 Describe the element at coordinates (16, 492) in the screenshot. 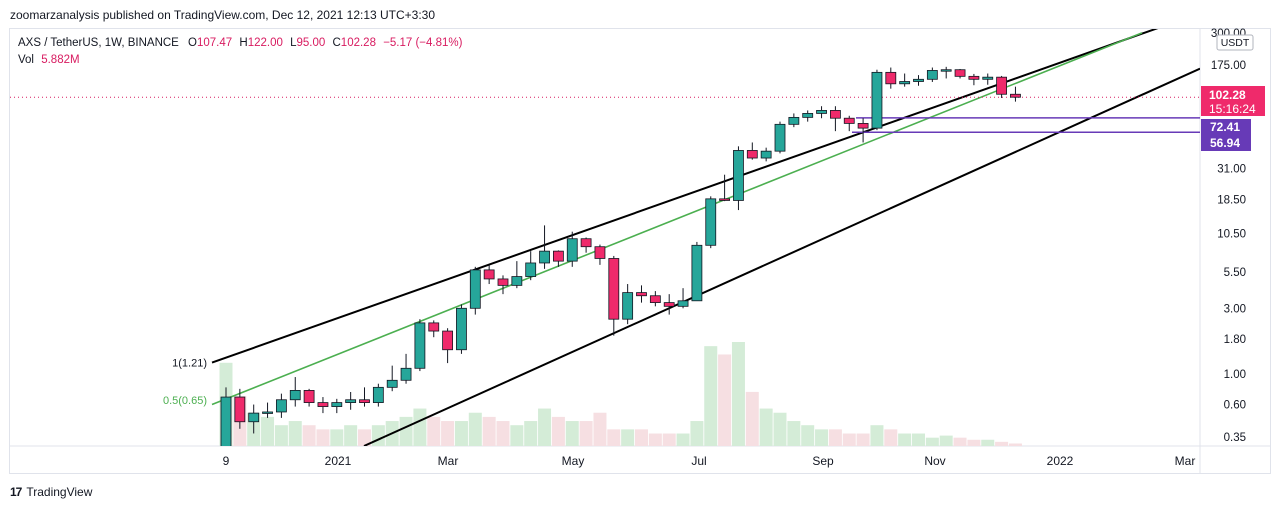

I see `tradingview-logo-icon: 17` at that location.